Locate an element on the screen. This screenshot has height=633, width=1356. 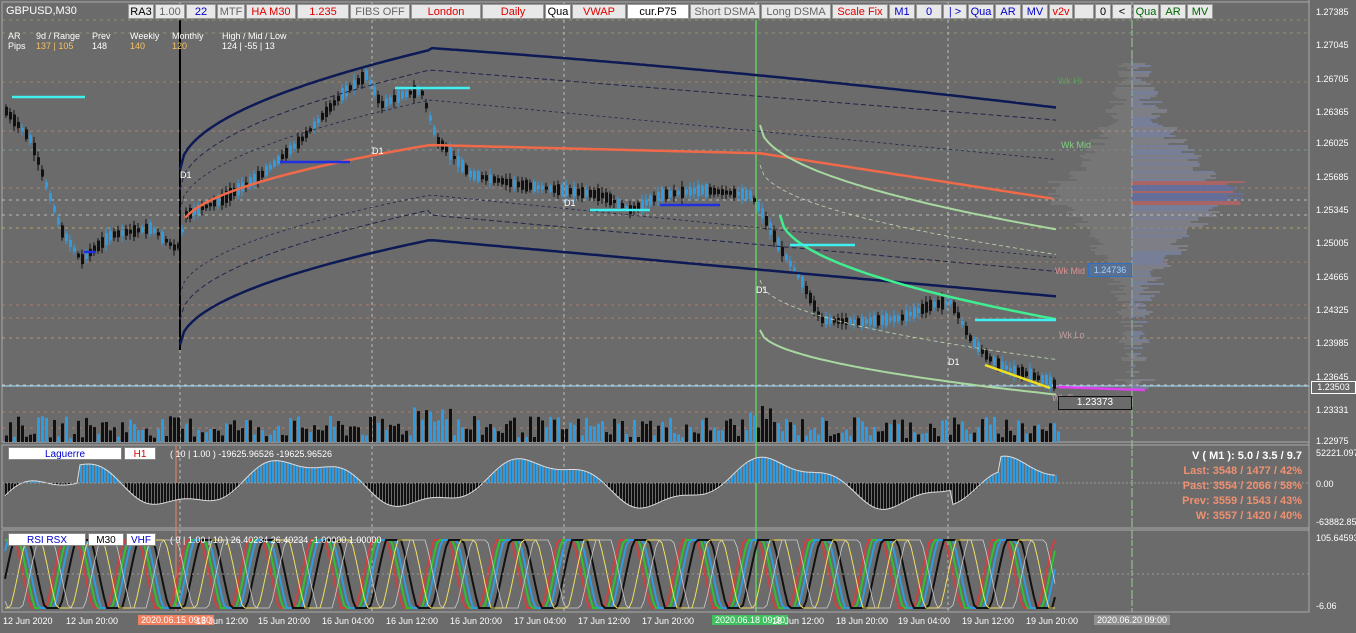
toolbar-button-11: cur.P75 is located at coordinates (658, 11).